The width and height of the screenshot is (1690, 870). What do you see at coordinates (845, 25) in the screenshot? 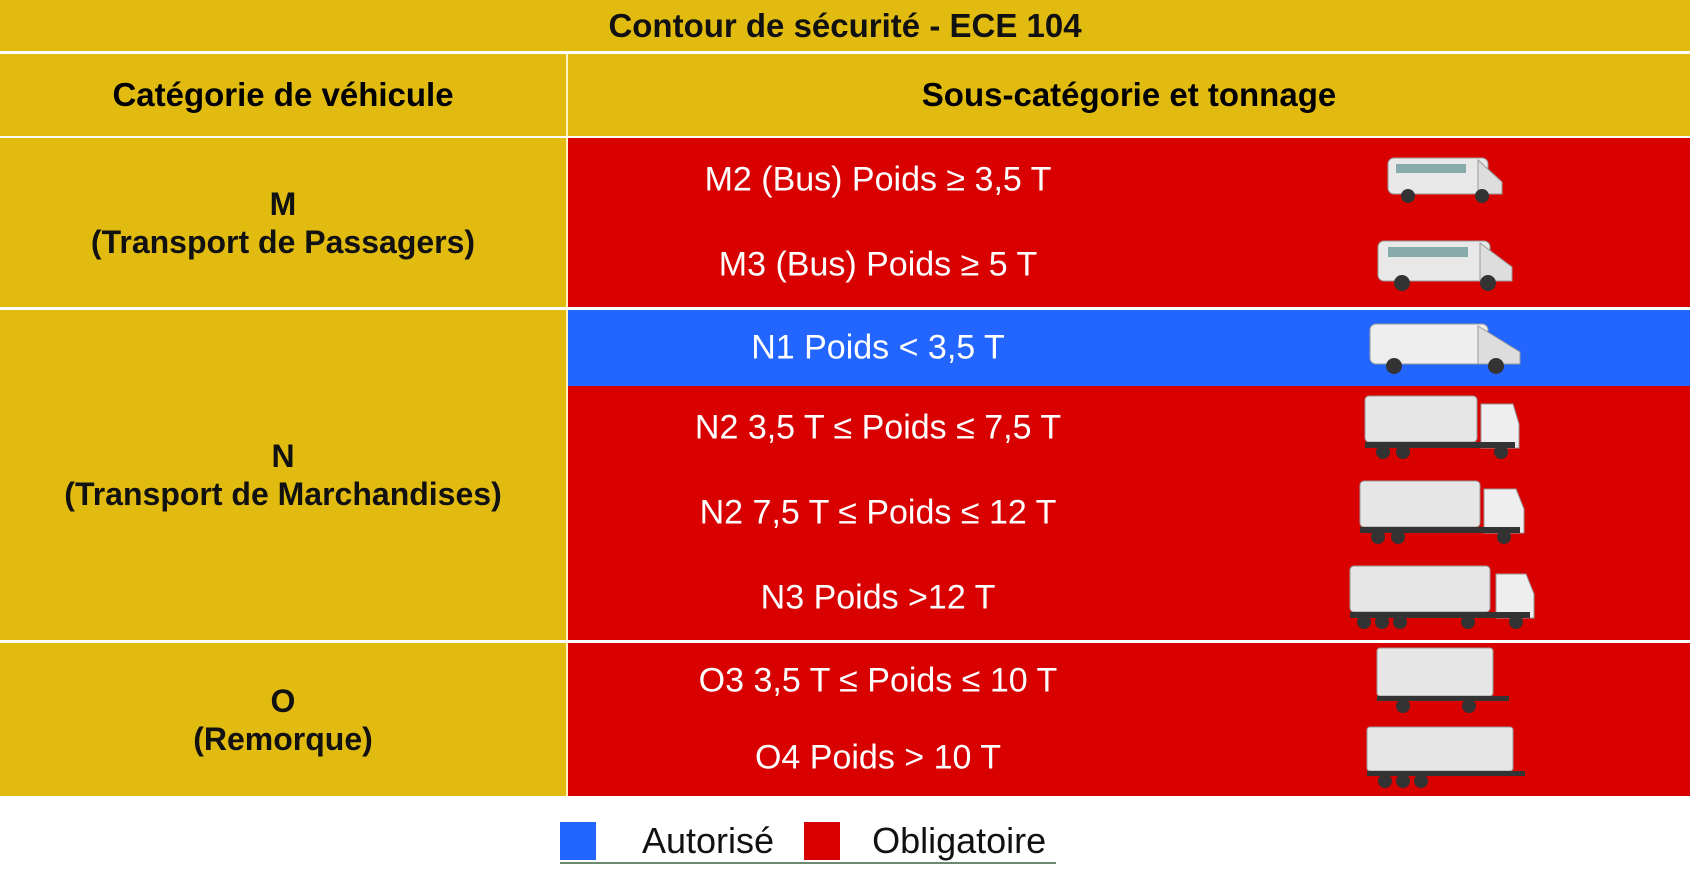
I see `table-title: Contour de sécurité - ECE 104` at bounding box center [845, 25].